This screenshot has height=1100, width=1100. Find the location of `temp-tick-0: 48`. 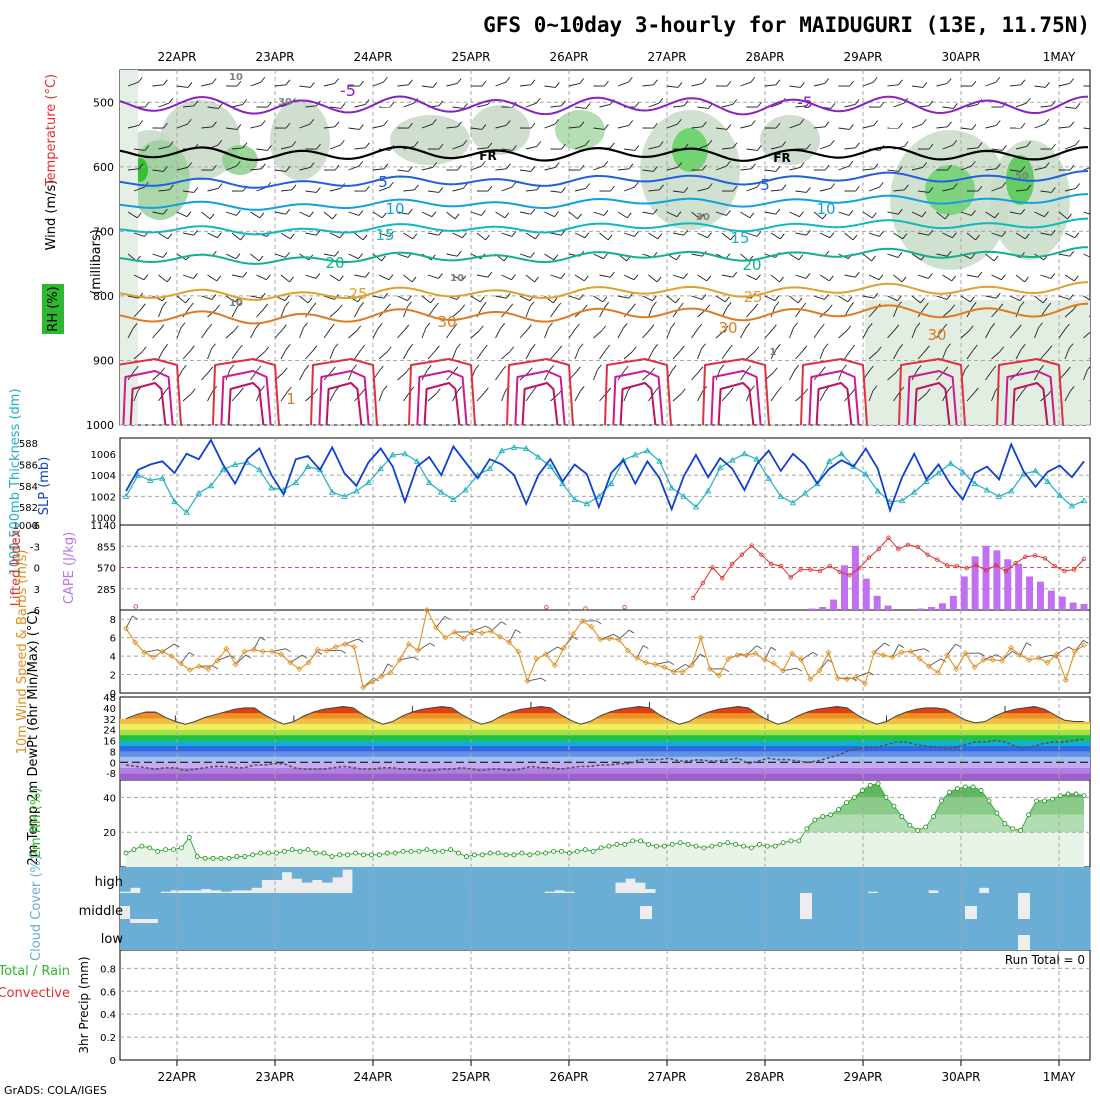

temp-tick-0: 48 is located at coordinates (109, 698).